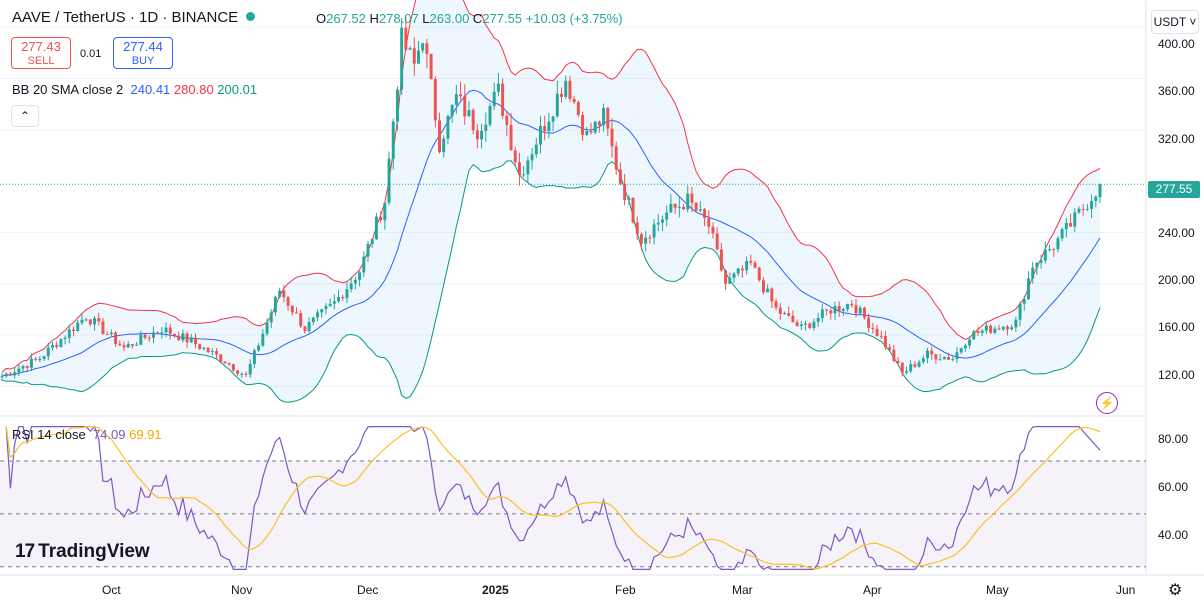 This screenshot has height=614, width=1204. Describe the element at coordinates (25, 116) in the screenshot. I see `collapse-indicators-button: ⌃` at that location.